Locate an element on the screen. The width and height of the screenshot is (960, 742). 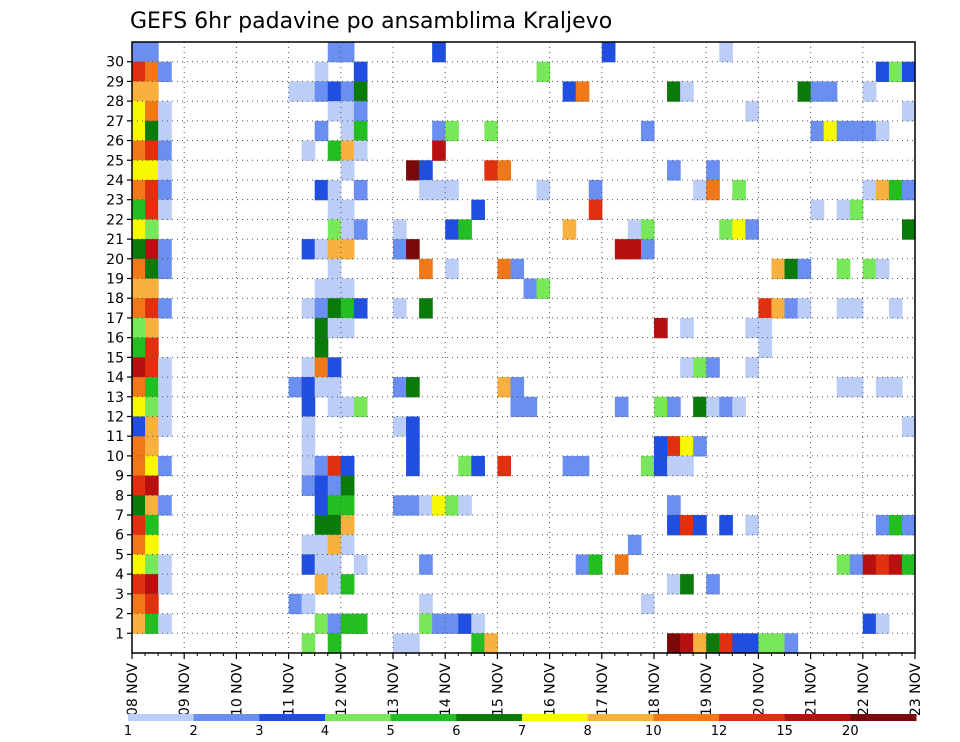
y-tick-label: 14 is located at coordinates (115, 378).